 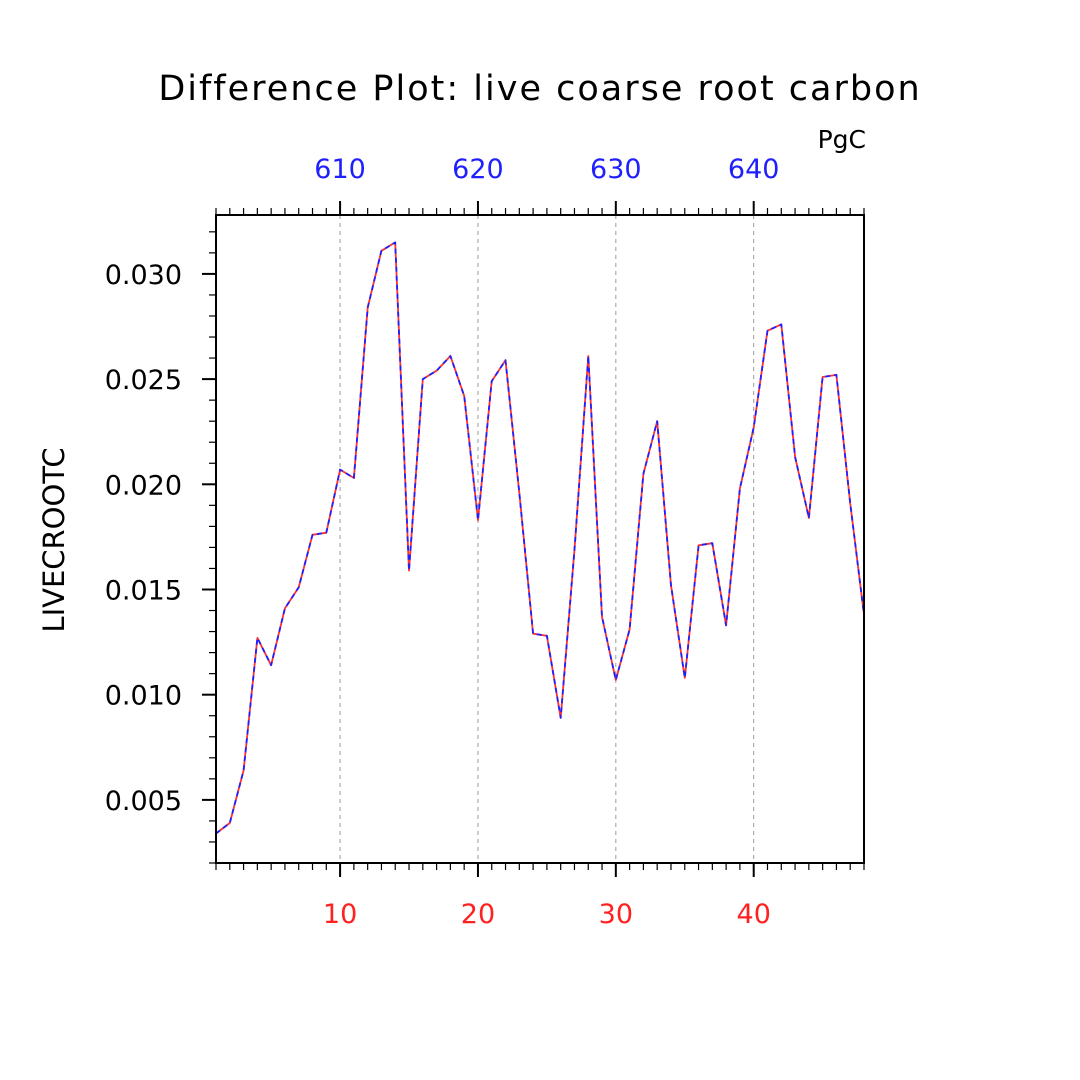 What do you see at coordinates (754, 169) in the screenshot?
I see `x-tick-label-top: 640` at bounding box center [754, 169].